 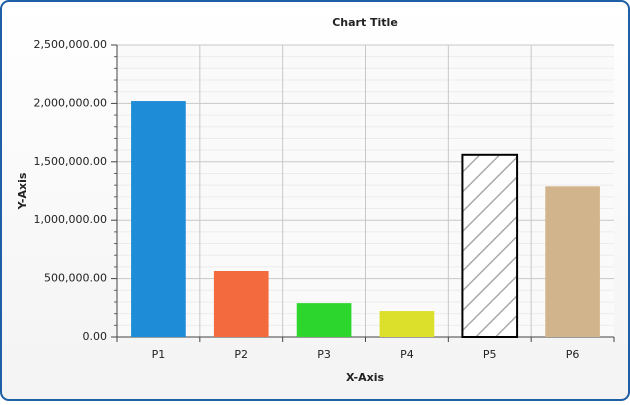 I want to click on x-tick-label: P3, so click(x=324, y=354).